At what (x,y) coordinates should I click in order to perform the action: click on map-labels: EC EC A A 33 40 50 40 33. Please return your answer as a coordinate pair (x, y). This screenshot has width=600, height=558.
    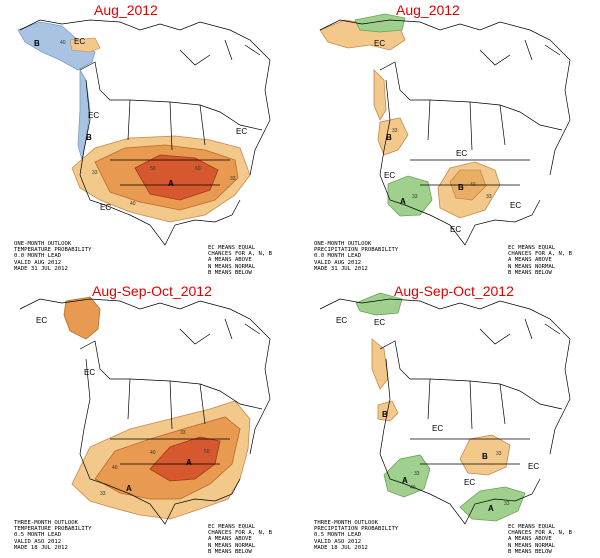
    Looking at the image, I should click on (123, 406).